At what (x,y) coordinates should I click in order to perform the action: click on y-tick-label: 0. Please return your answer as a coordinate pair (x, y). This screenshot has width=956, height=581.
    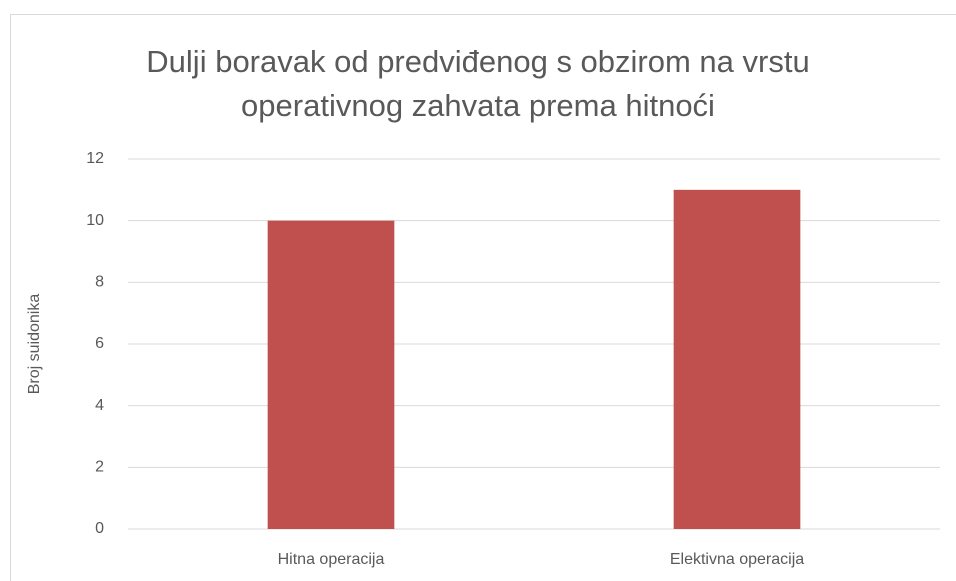
    Looking at the image, I should click on (99, 528).